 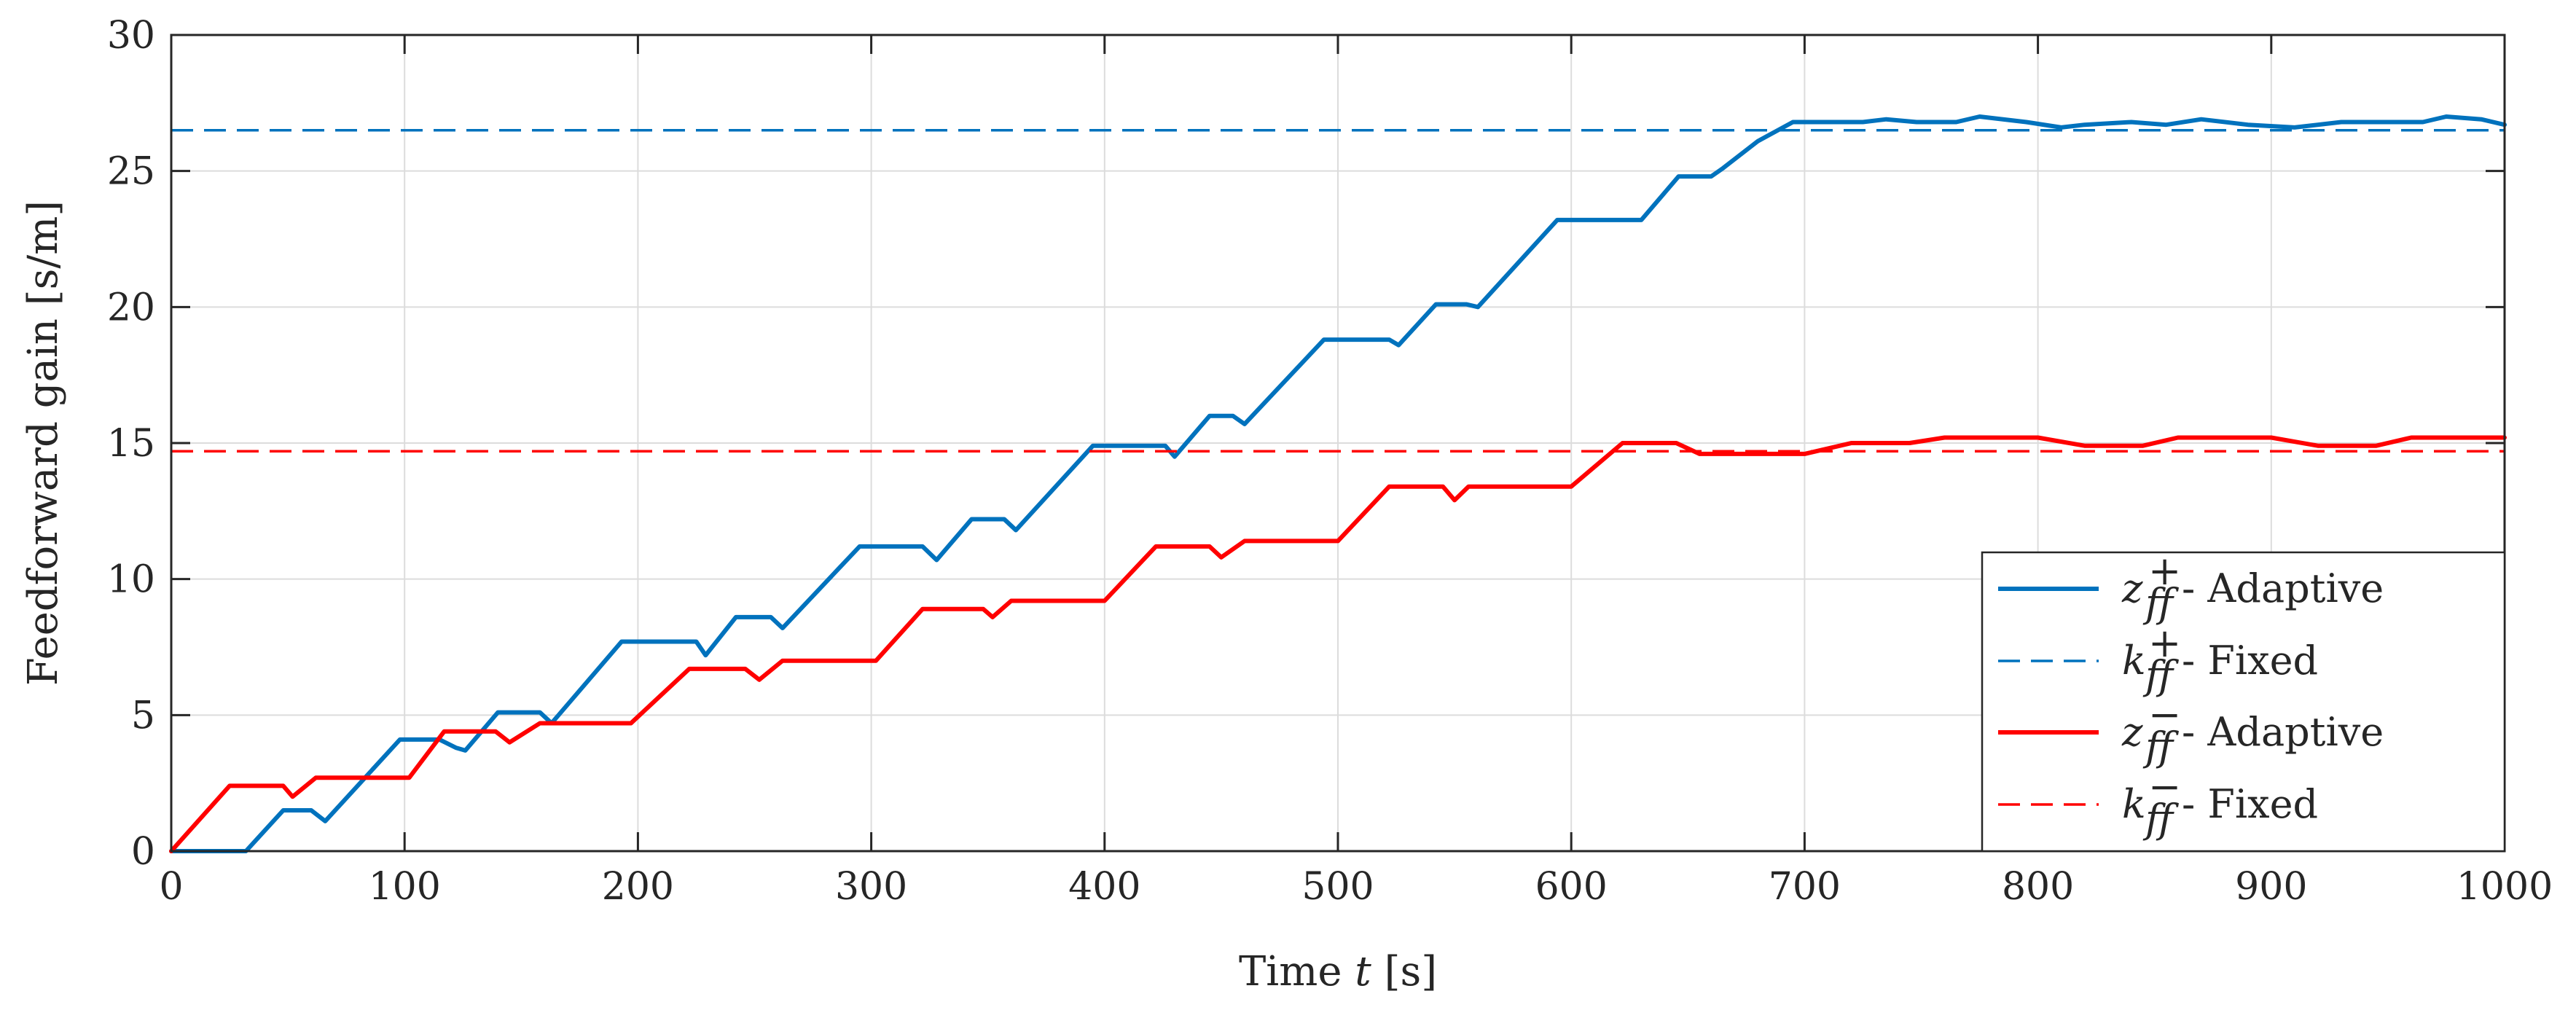 What do you see at coordinates (2250, 661) in the screenshot?
I see `legend-label-1-suffix: - Fixed` at bounding box center [2250, 661].